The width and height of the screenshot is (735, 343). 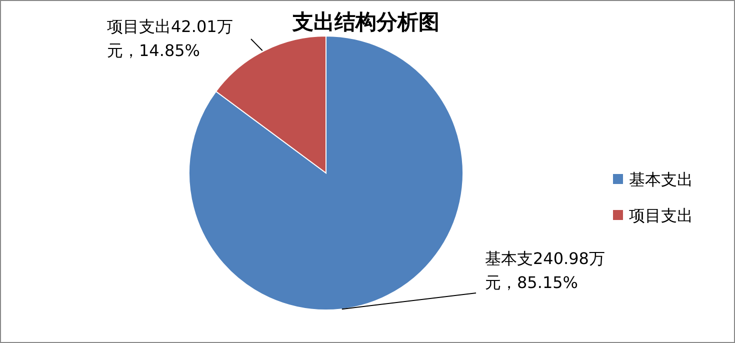 What do you see at coordinates (545, 271) in the screenshot?
I see `data-label: 基本支240.98万元，85.15%` at bounding box center [545, 271].